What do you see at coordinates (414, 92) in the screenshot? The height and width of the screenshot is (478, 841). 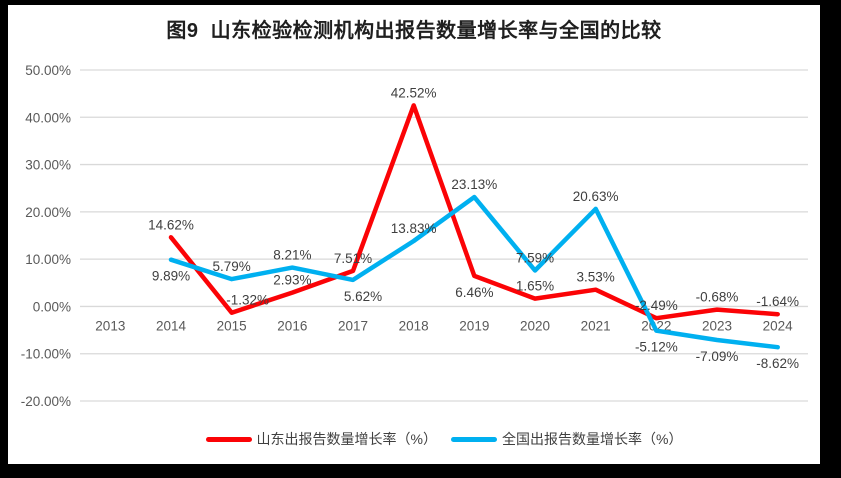 I see `data-label-shandong-2018: 42.52%` at bounding box center [414, 92].